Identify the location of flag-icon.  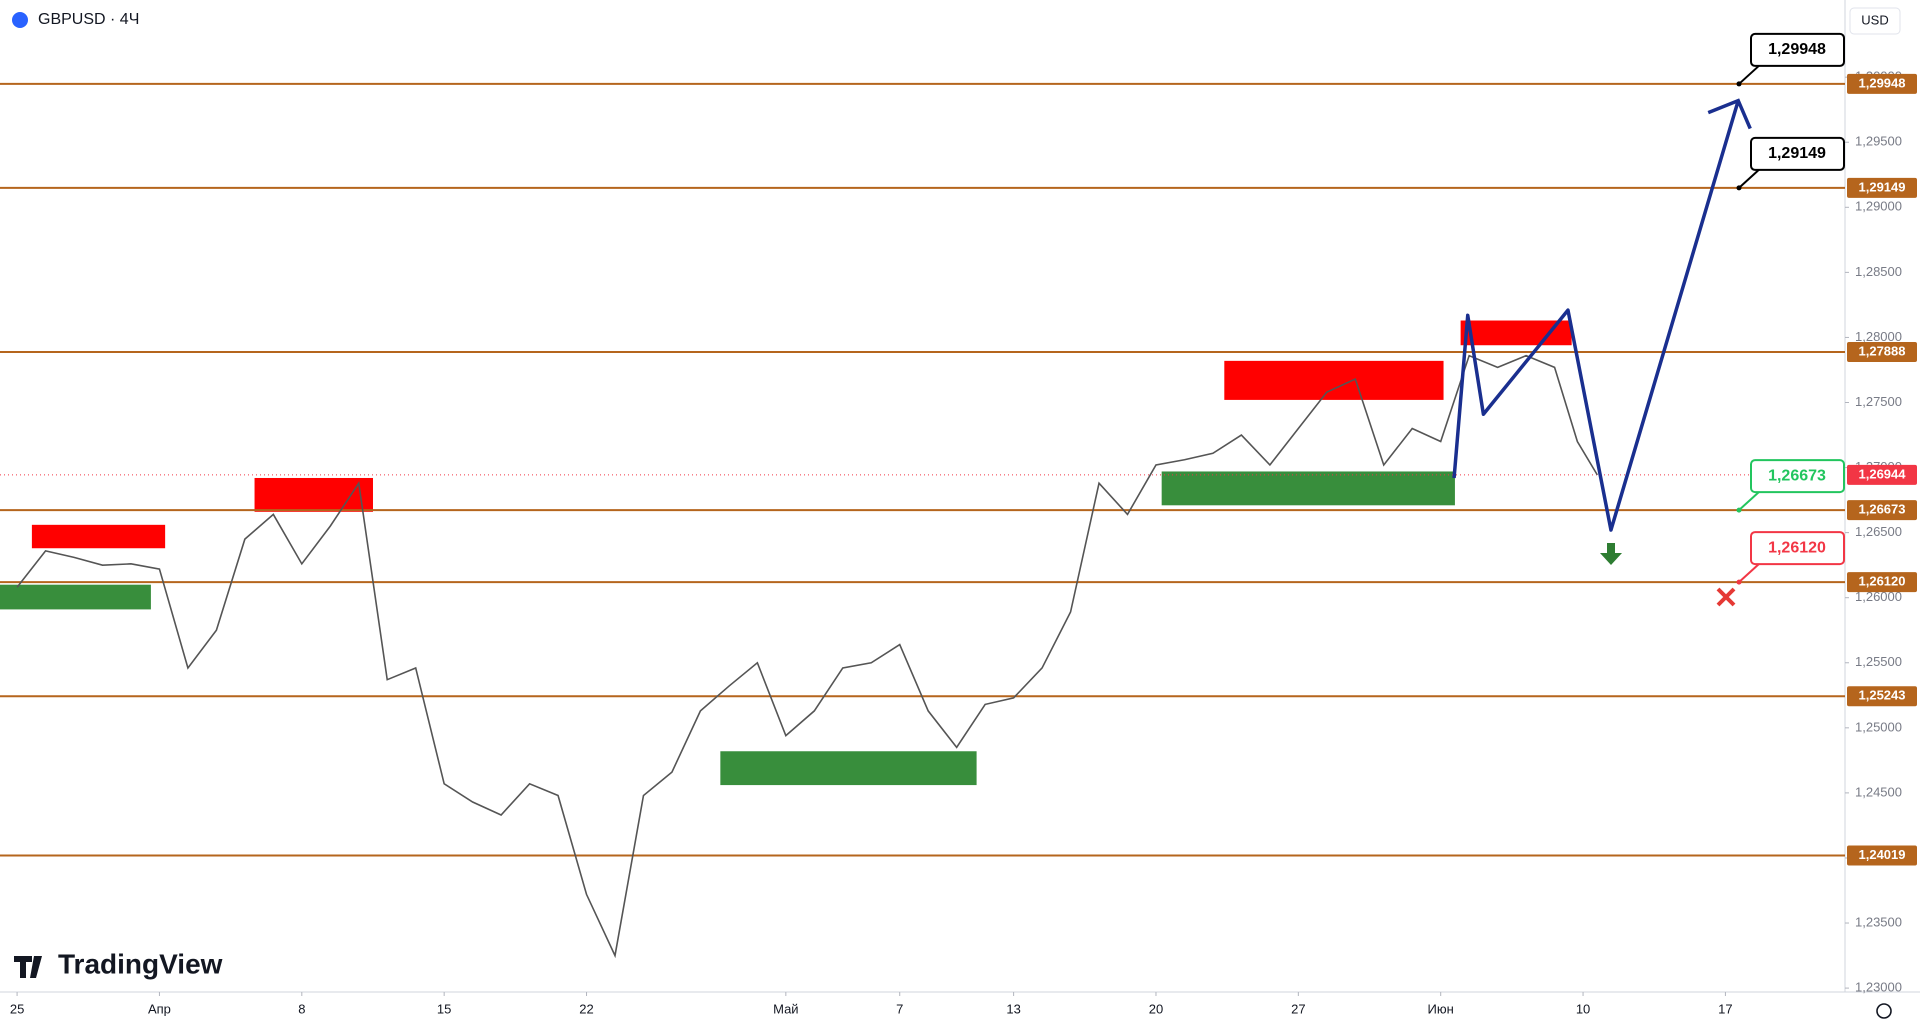
(20, 20).